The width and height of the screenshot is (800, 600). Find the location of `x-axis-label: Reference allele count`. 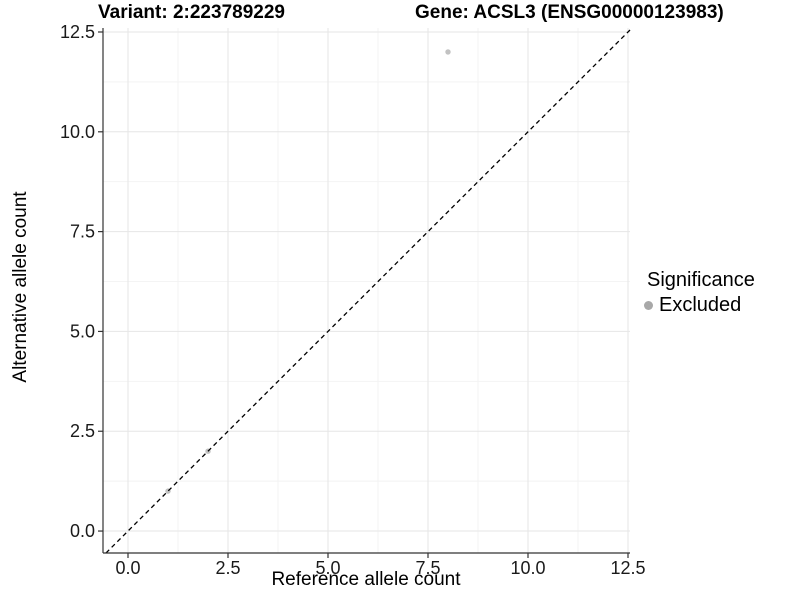

x-axis-label: Reference allele count is located at coordinates (366, 579).